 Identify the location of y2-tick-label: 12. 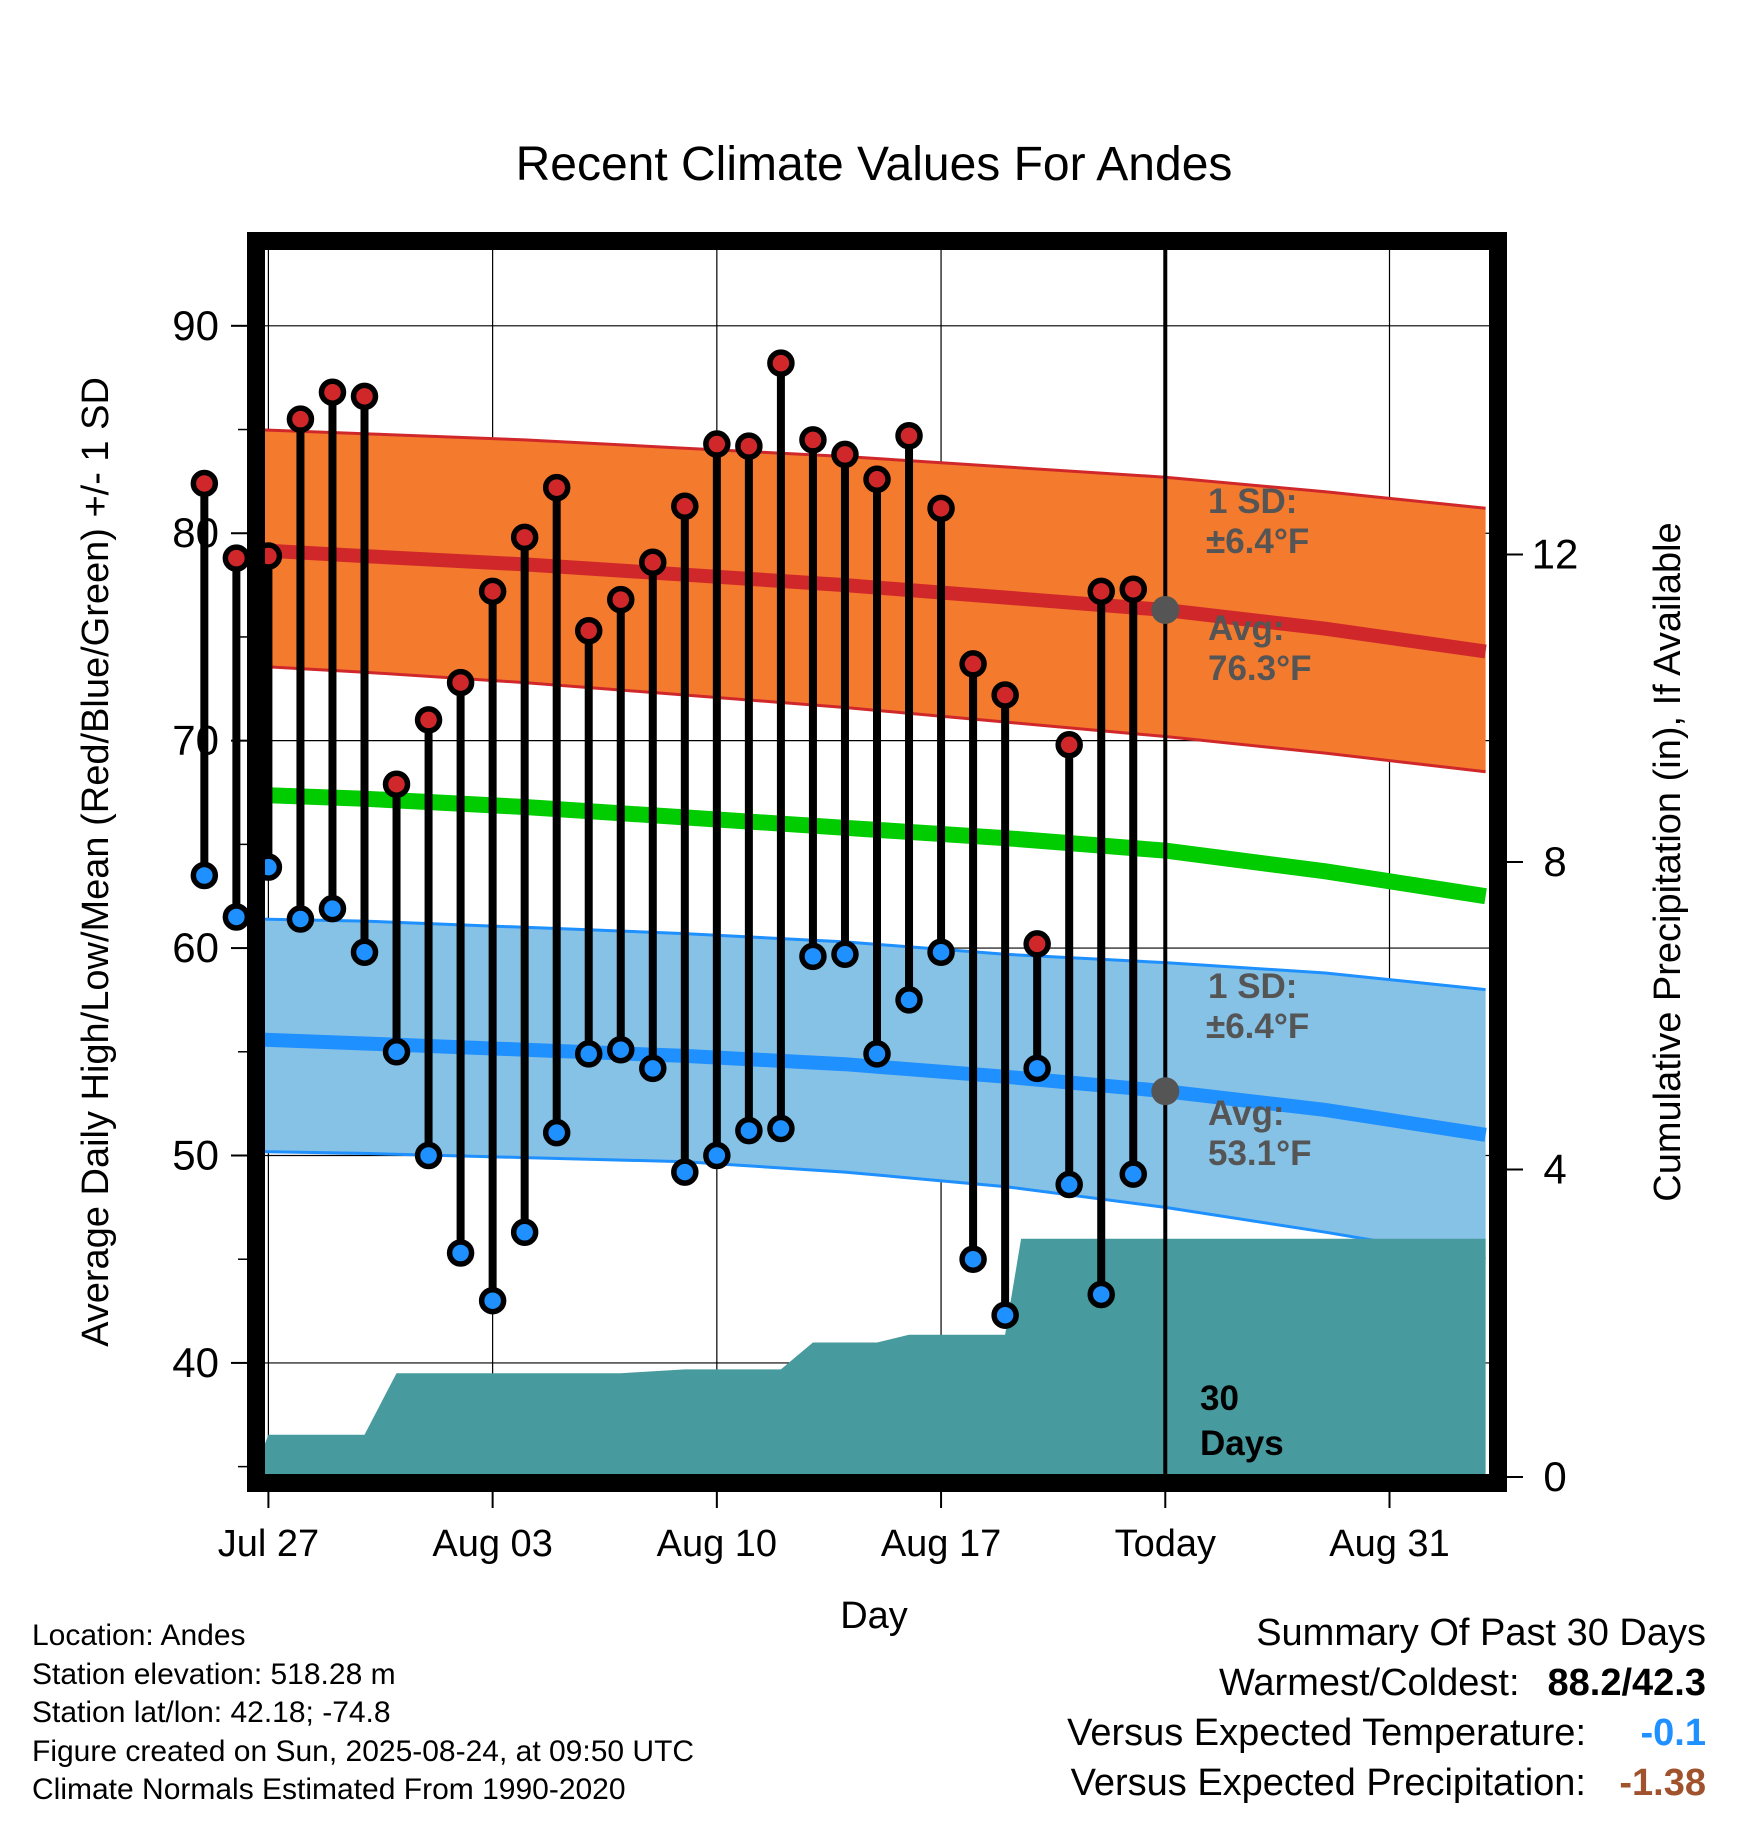
(1555, 554).